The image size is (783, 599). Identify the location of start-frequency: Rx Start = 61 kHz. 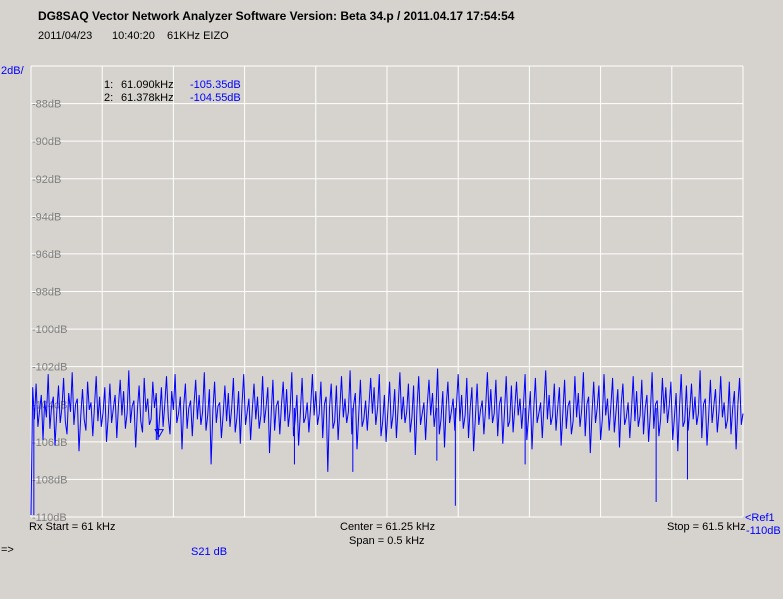
(72, 527).